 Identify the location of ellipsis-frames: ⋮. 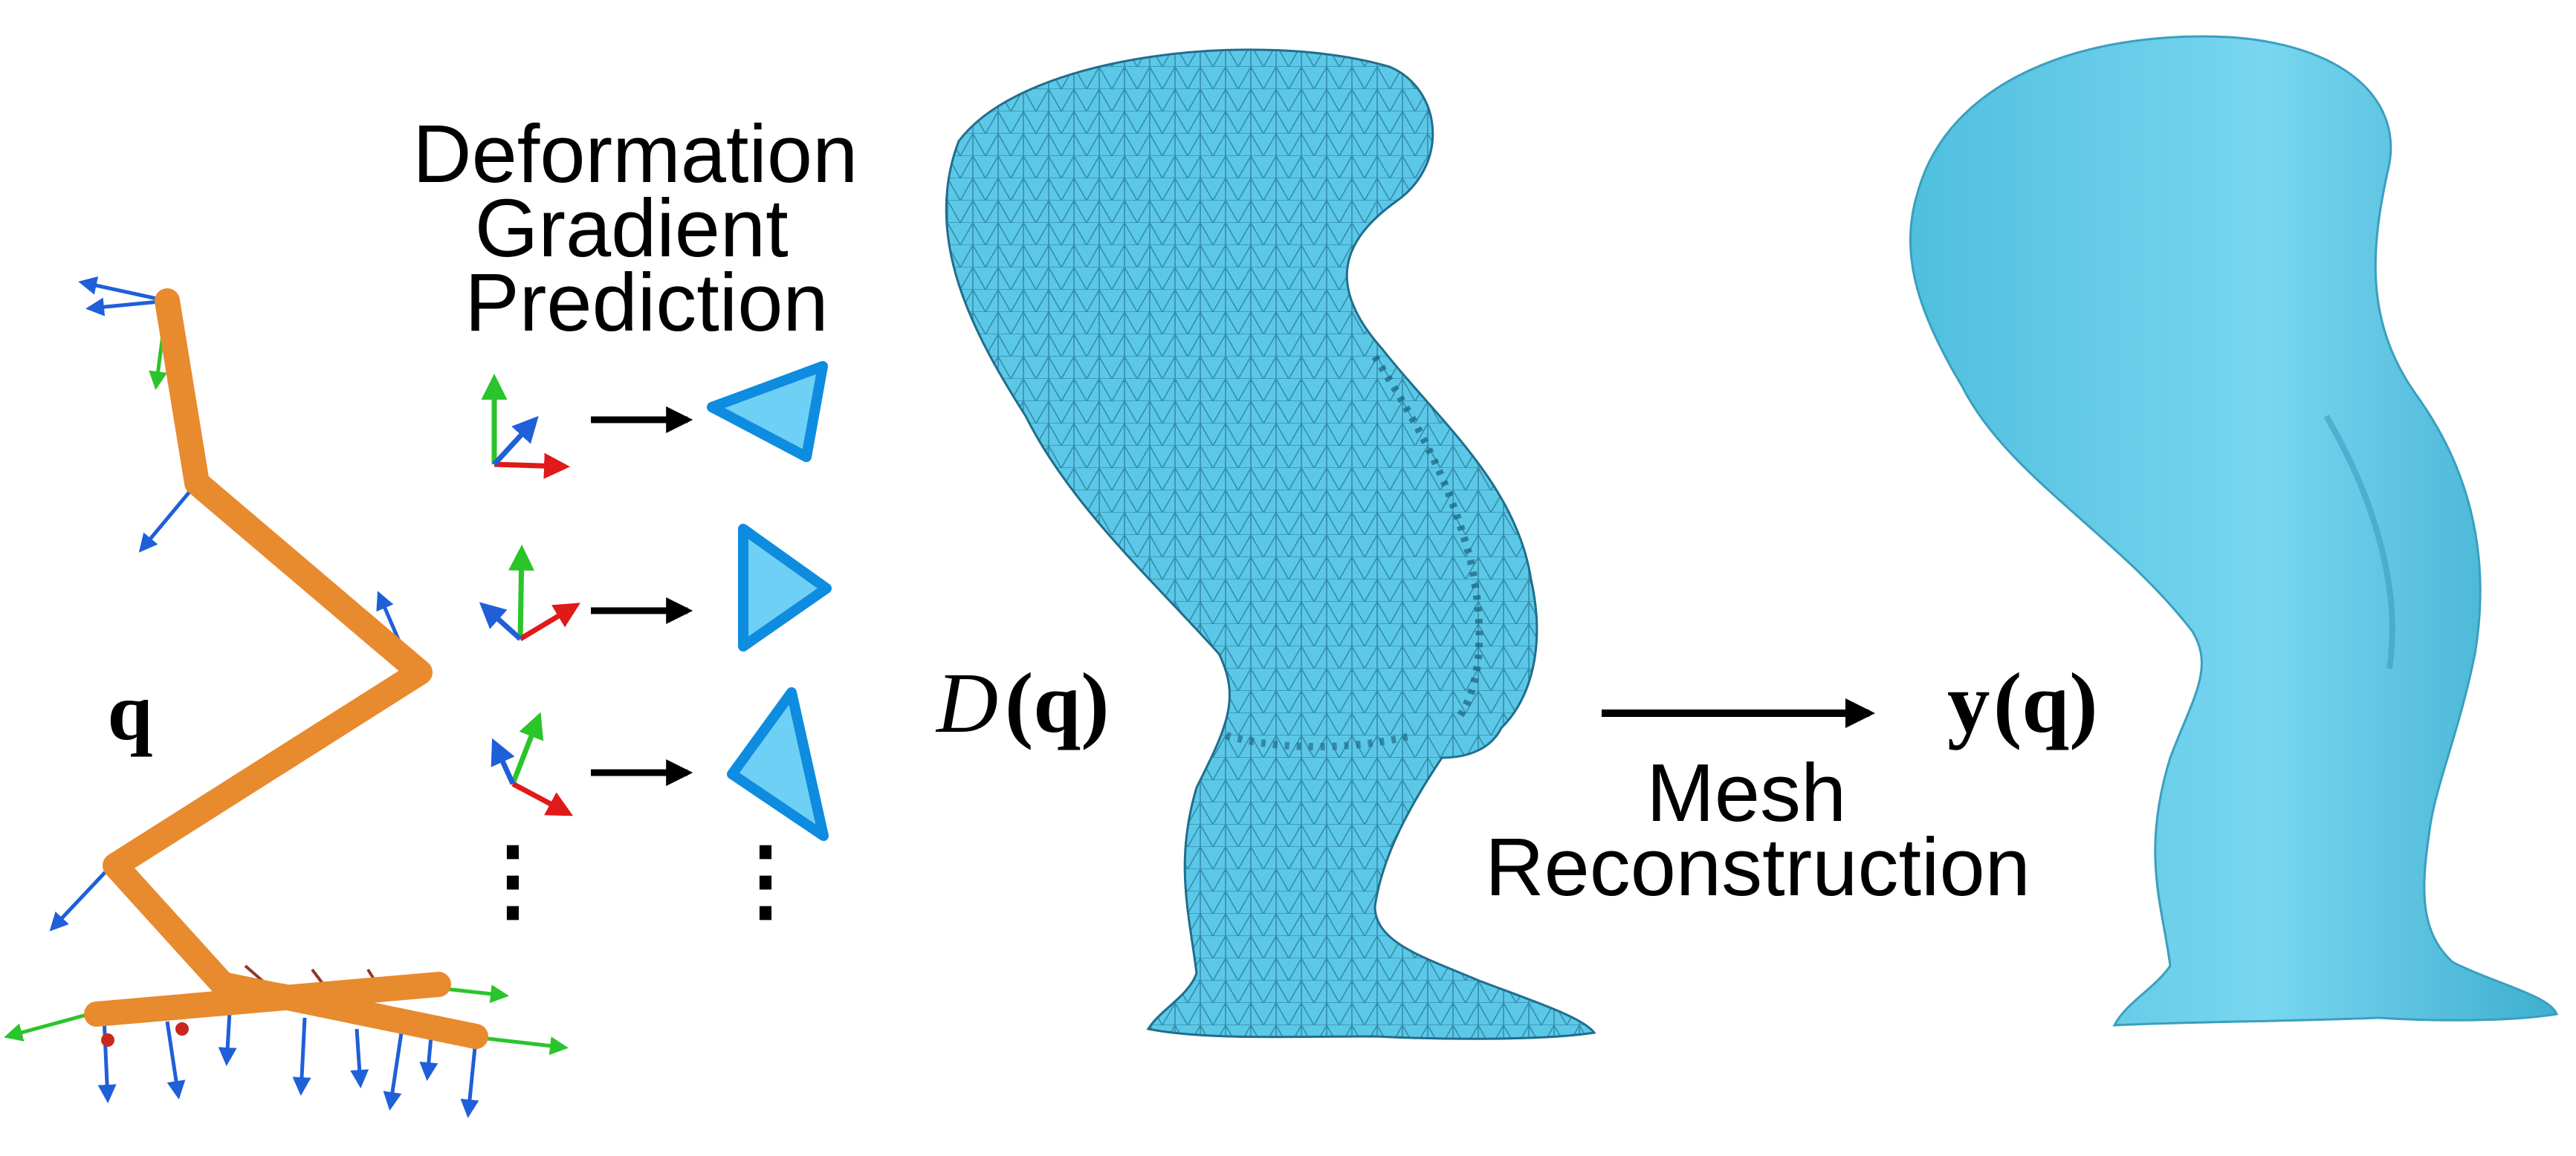
(512, 879).